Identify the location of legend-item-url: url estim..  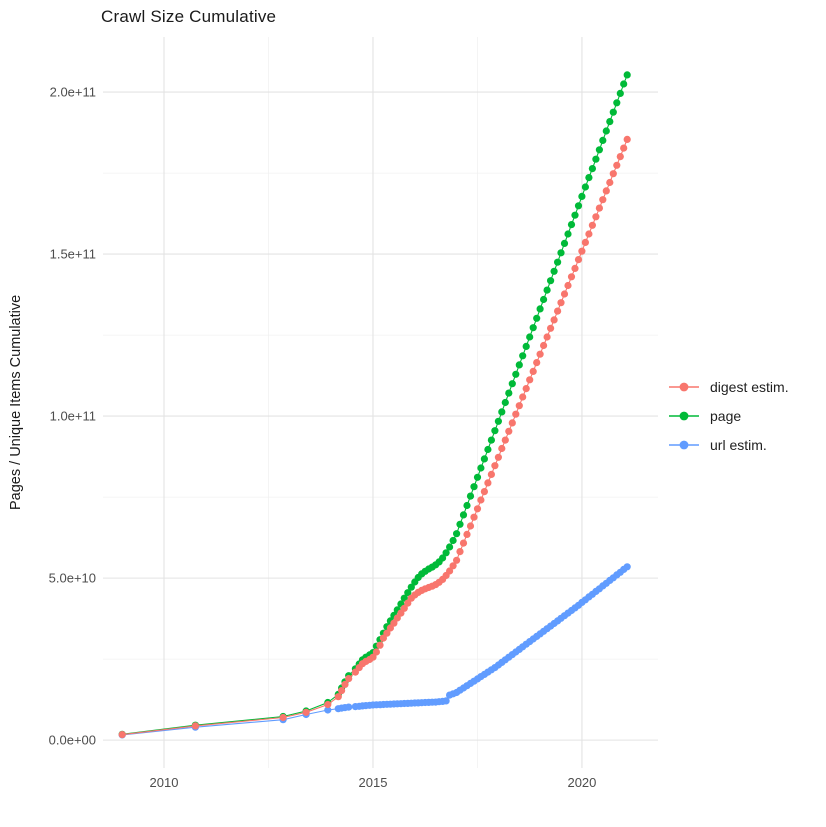
(728, 445).